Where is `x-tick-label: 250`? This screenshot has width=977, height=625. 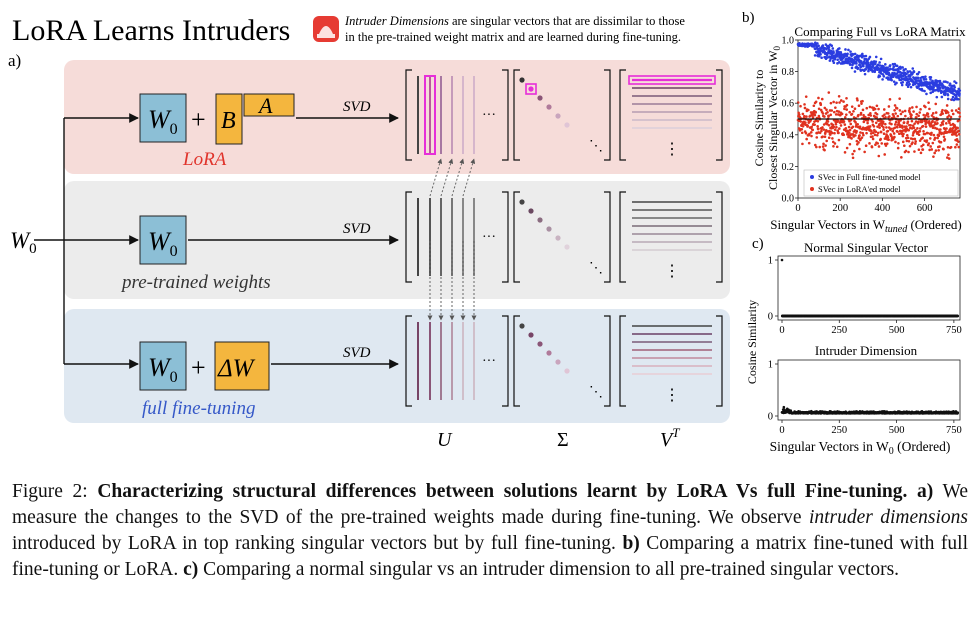
x-tick-label: 250 is located at coordinates (839, 330).